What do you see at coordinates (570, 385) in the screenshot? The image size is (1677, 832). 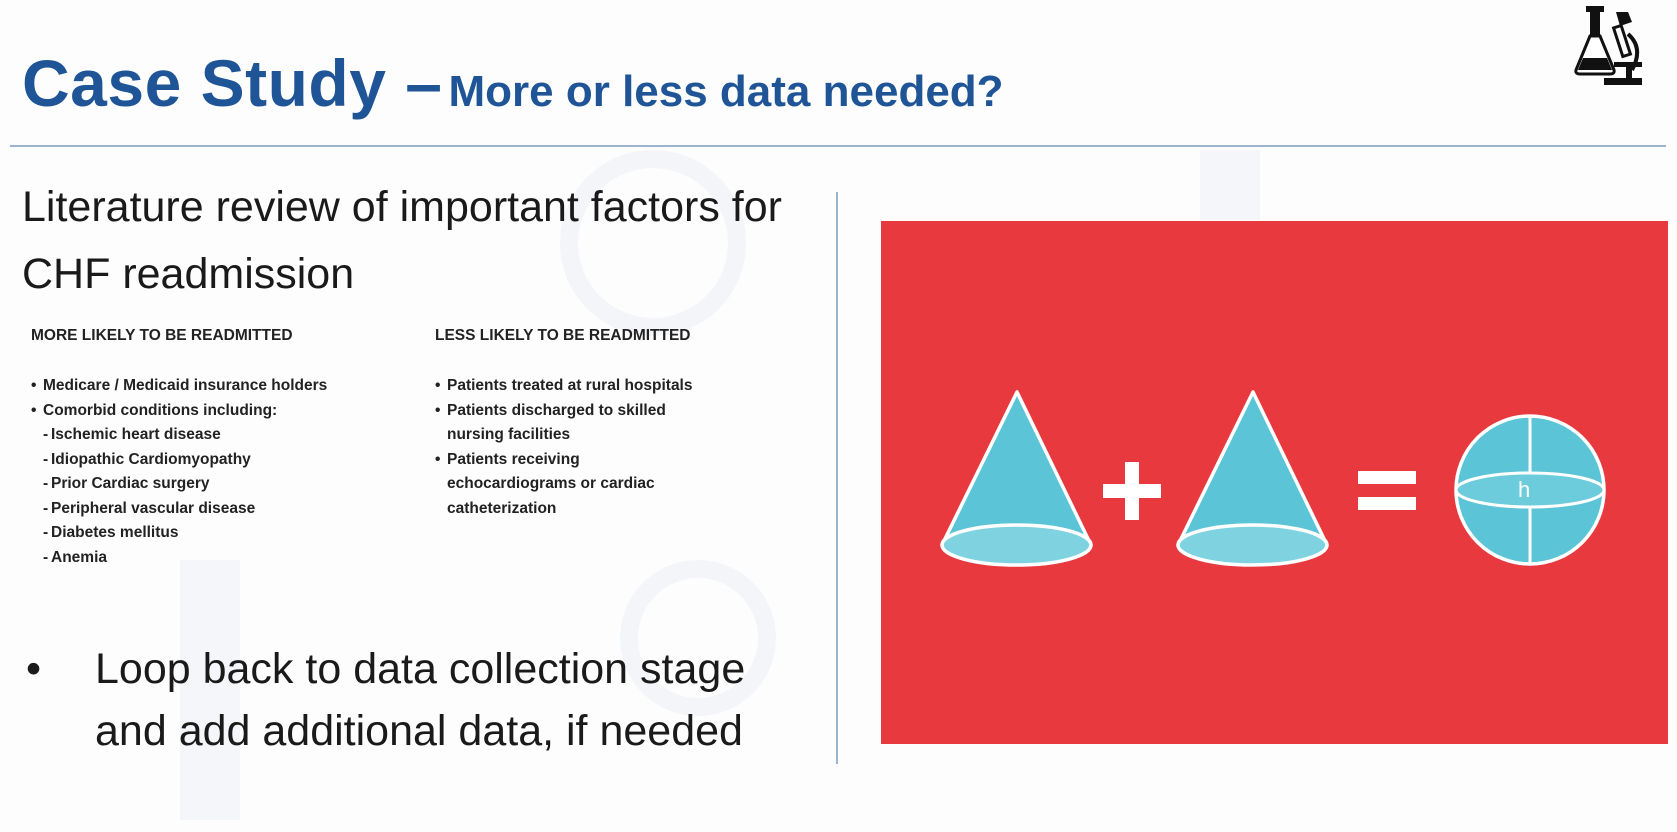 I see `list-item-text: Patients treated at rural hospitals` at bounding box center [570, 385].